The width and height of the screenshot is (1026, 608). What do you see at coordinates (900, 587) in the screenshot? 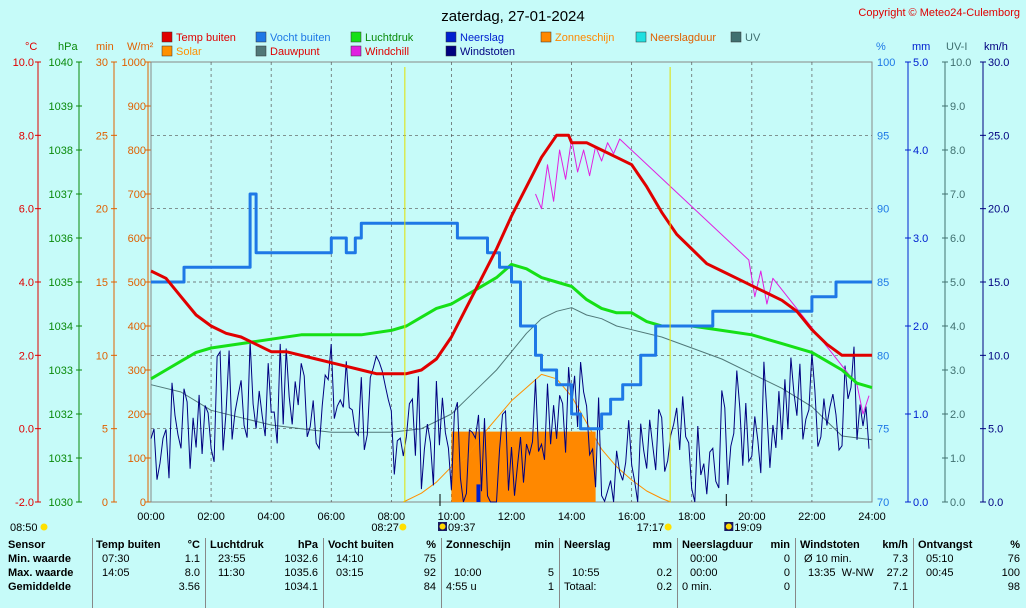
I see `stats-value: 7.1` at bounding box center [900, 587].